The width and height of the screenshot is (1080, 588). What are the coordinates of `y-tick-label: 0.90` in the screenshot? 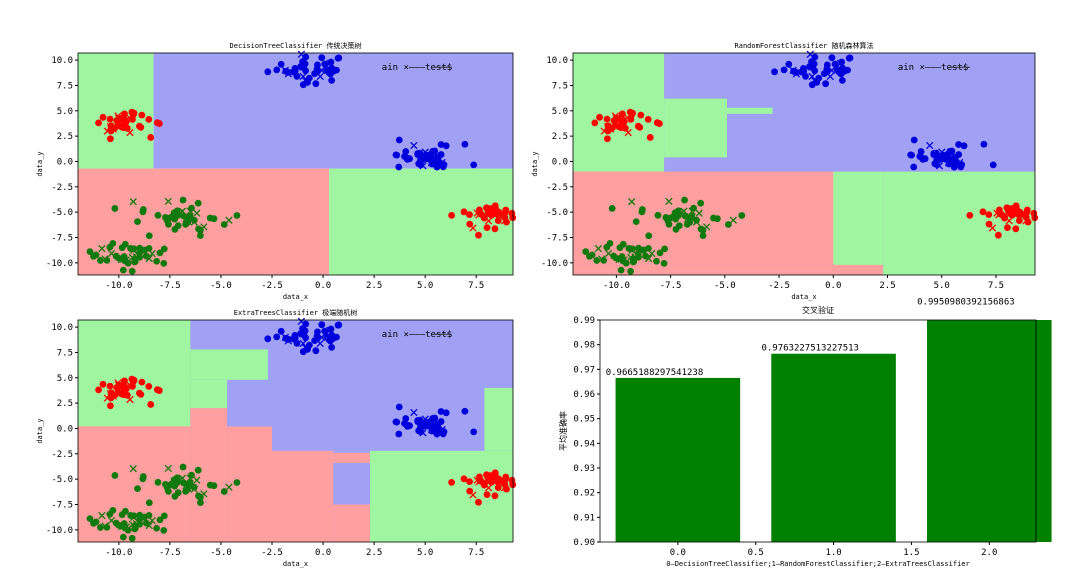 It's located at (584, 543).